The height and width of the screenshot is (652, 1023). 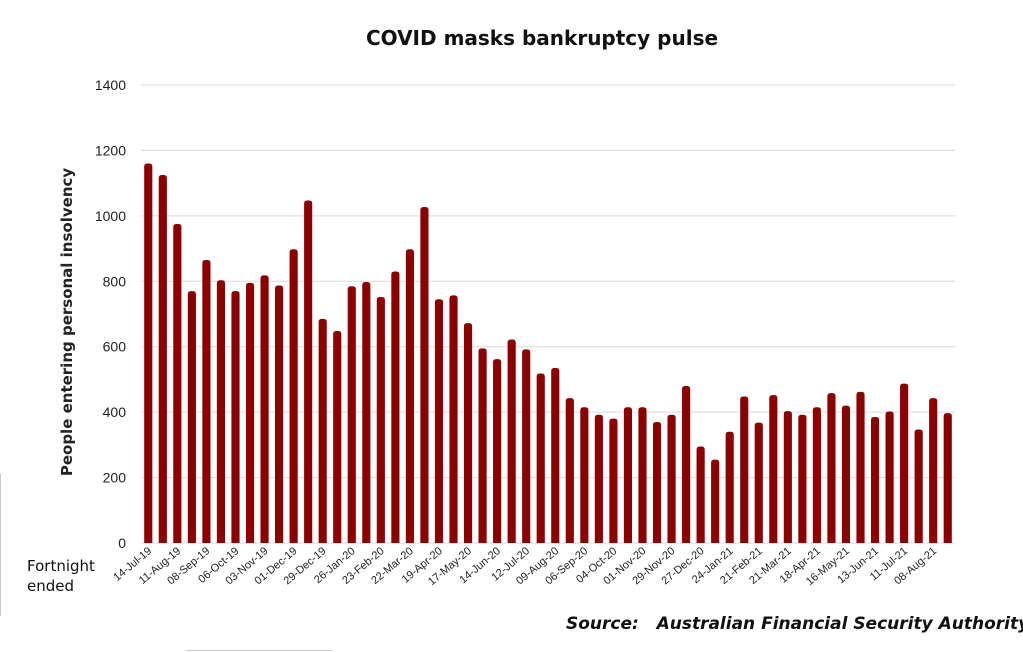 What do you see at coordinates (61, 576) in the screenshot?
I see `x-axis-label: Fortnight ended` at bounding box center [61, 576].